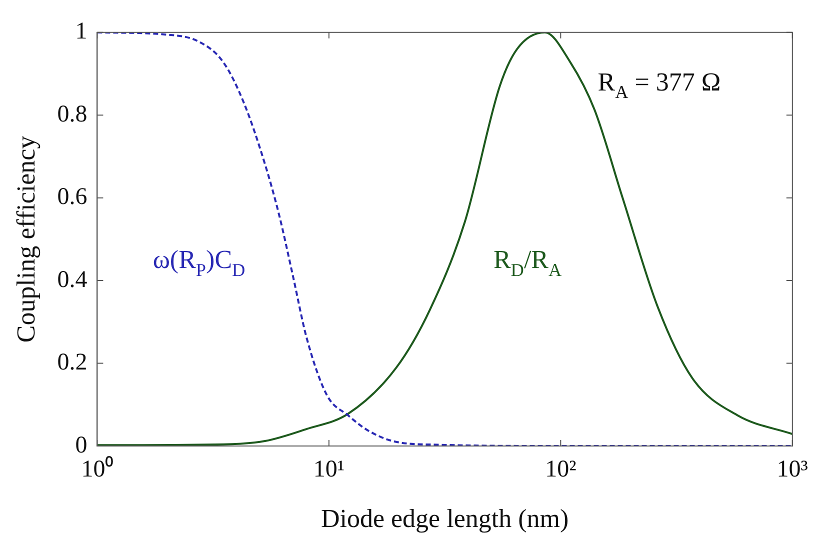 The width and height of the screenshot is (826, 548). I want to click on y-tick-label: 0.2, so click(72, 363).